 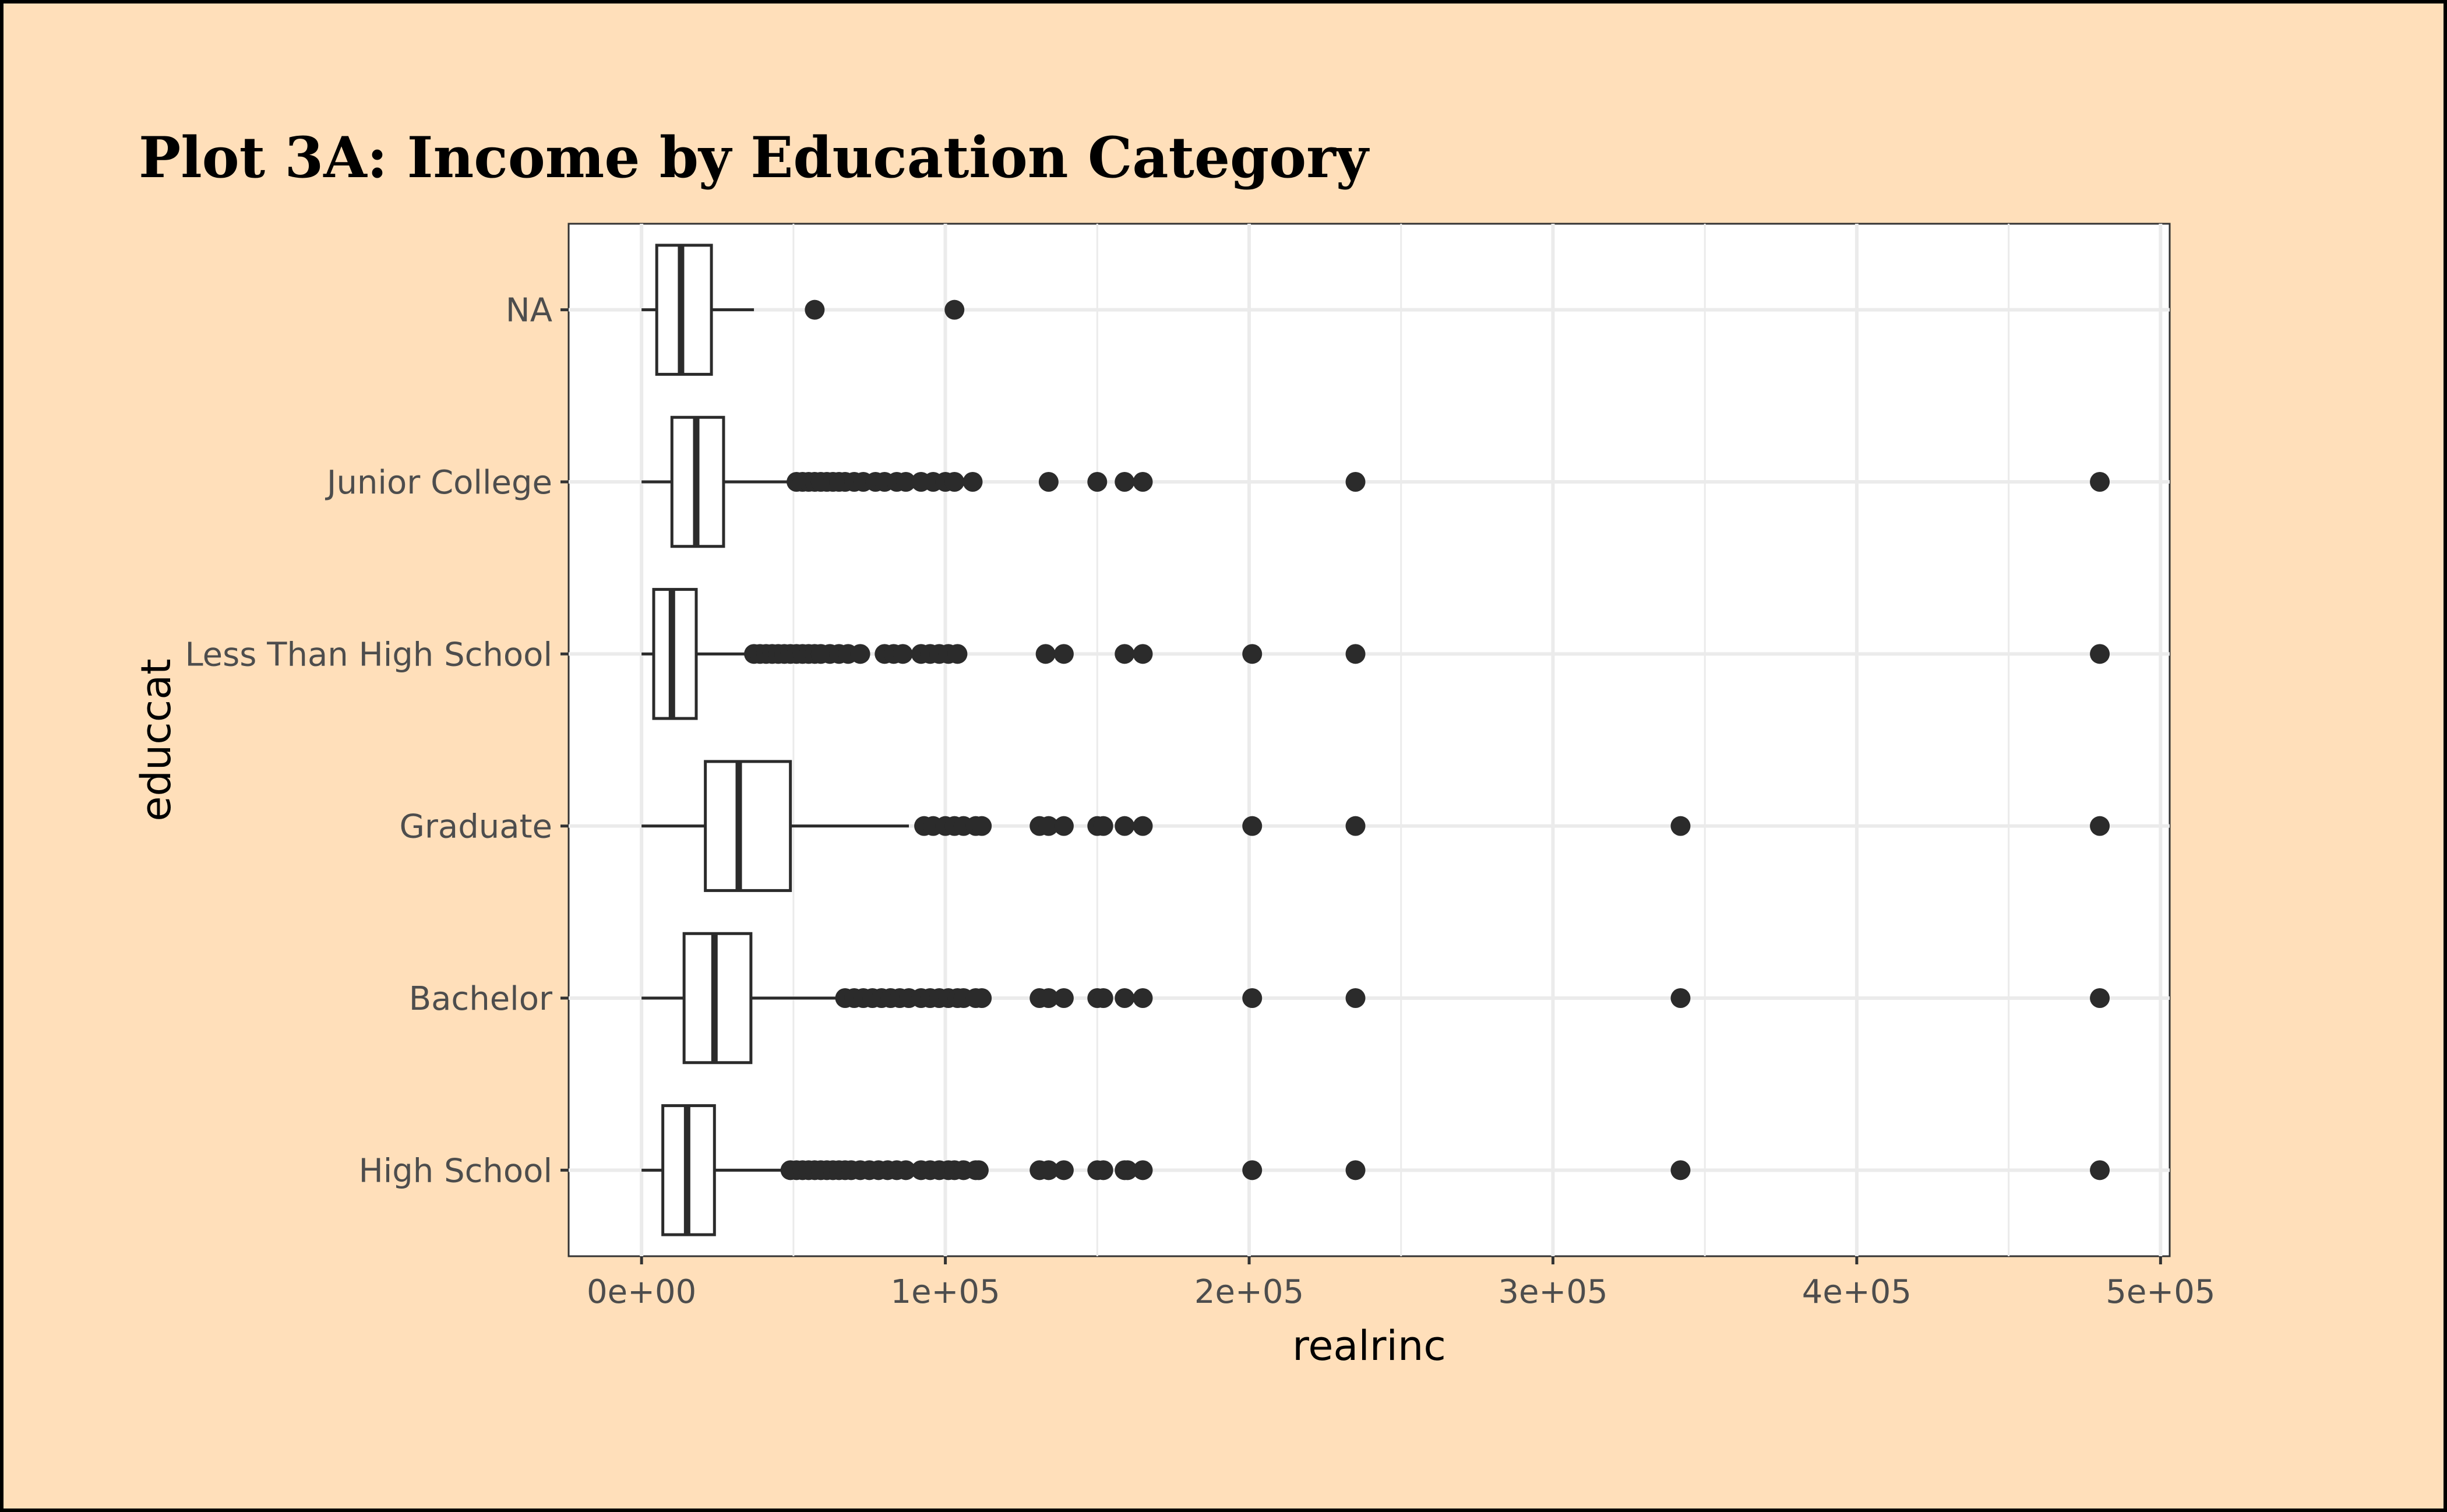 I want to click on x-tick-label: 4e+05, so click(x=1857, y=1292).